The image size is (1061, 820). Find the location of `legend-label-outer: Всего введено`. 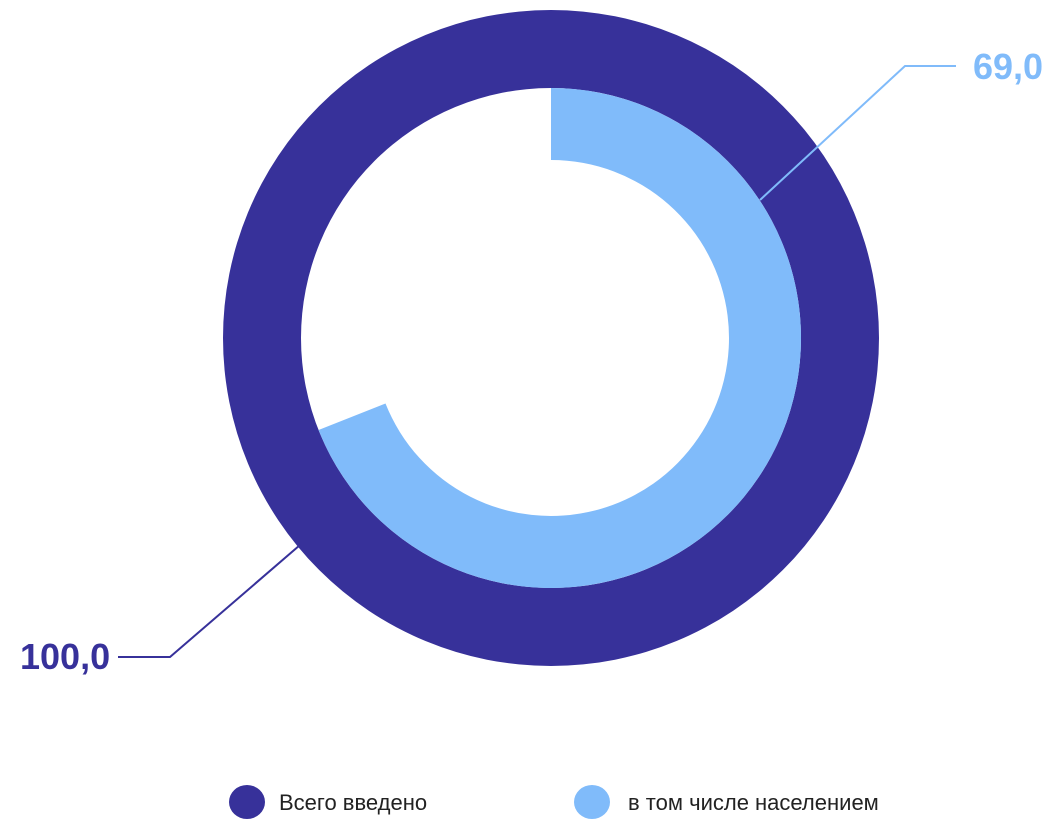

legend-label-outer: Всего введено is located at coordinates (353, 802).